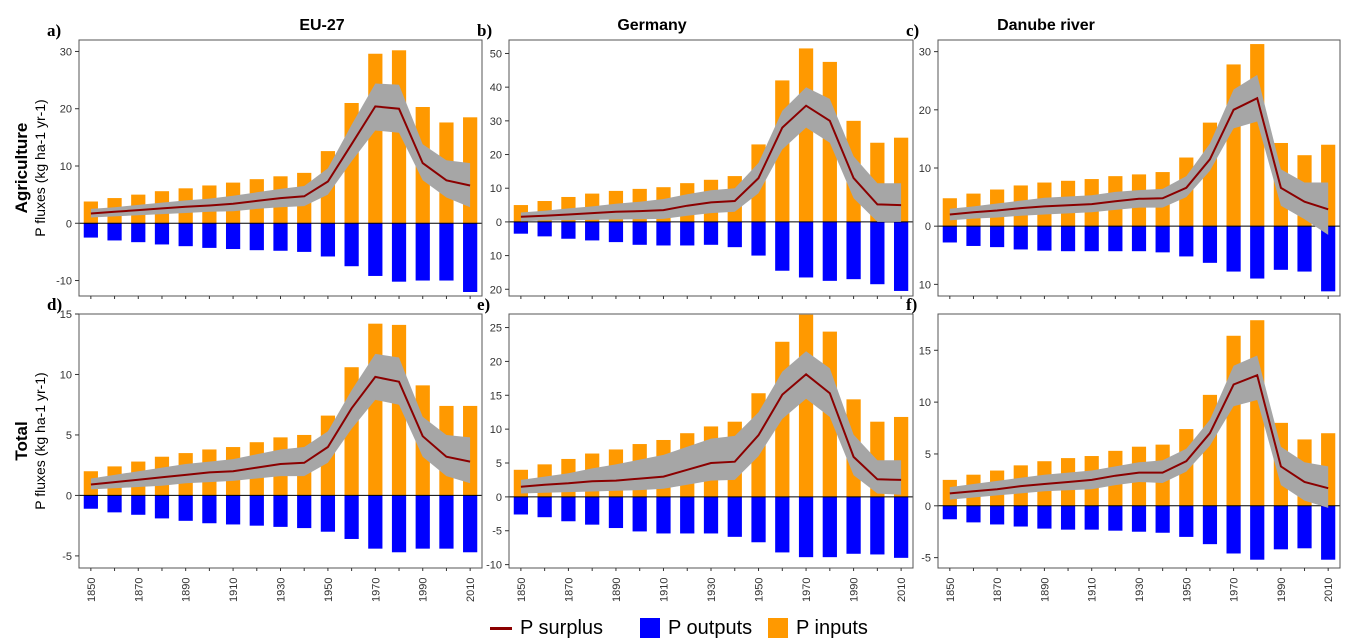 This screenshot has width=1346, height=640. Describe the element at coordinates (1045, 590) in the screenshot. I see `x-tick-label: 1890` at that location.